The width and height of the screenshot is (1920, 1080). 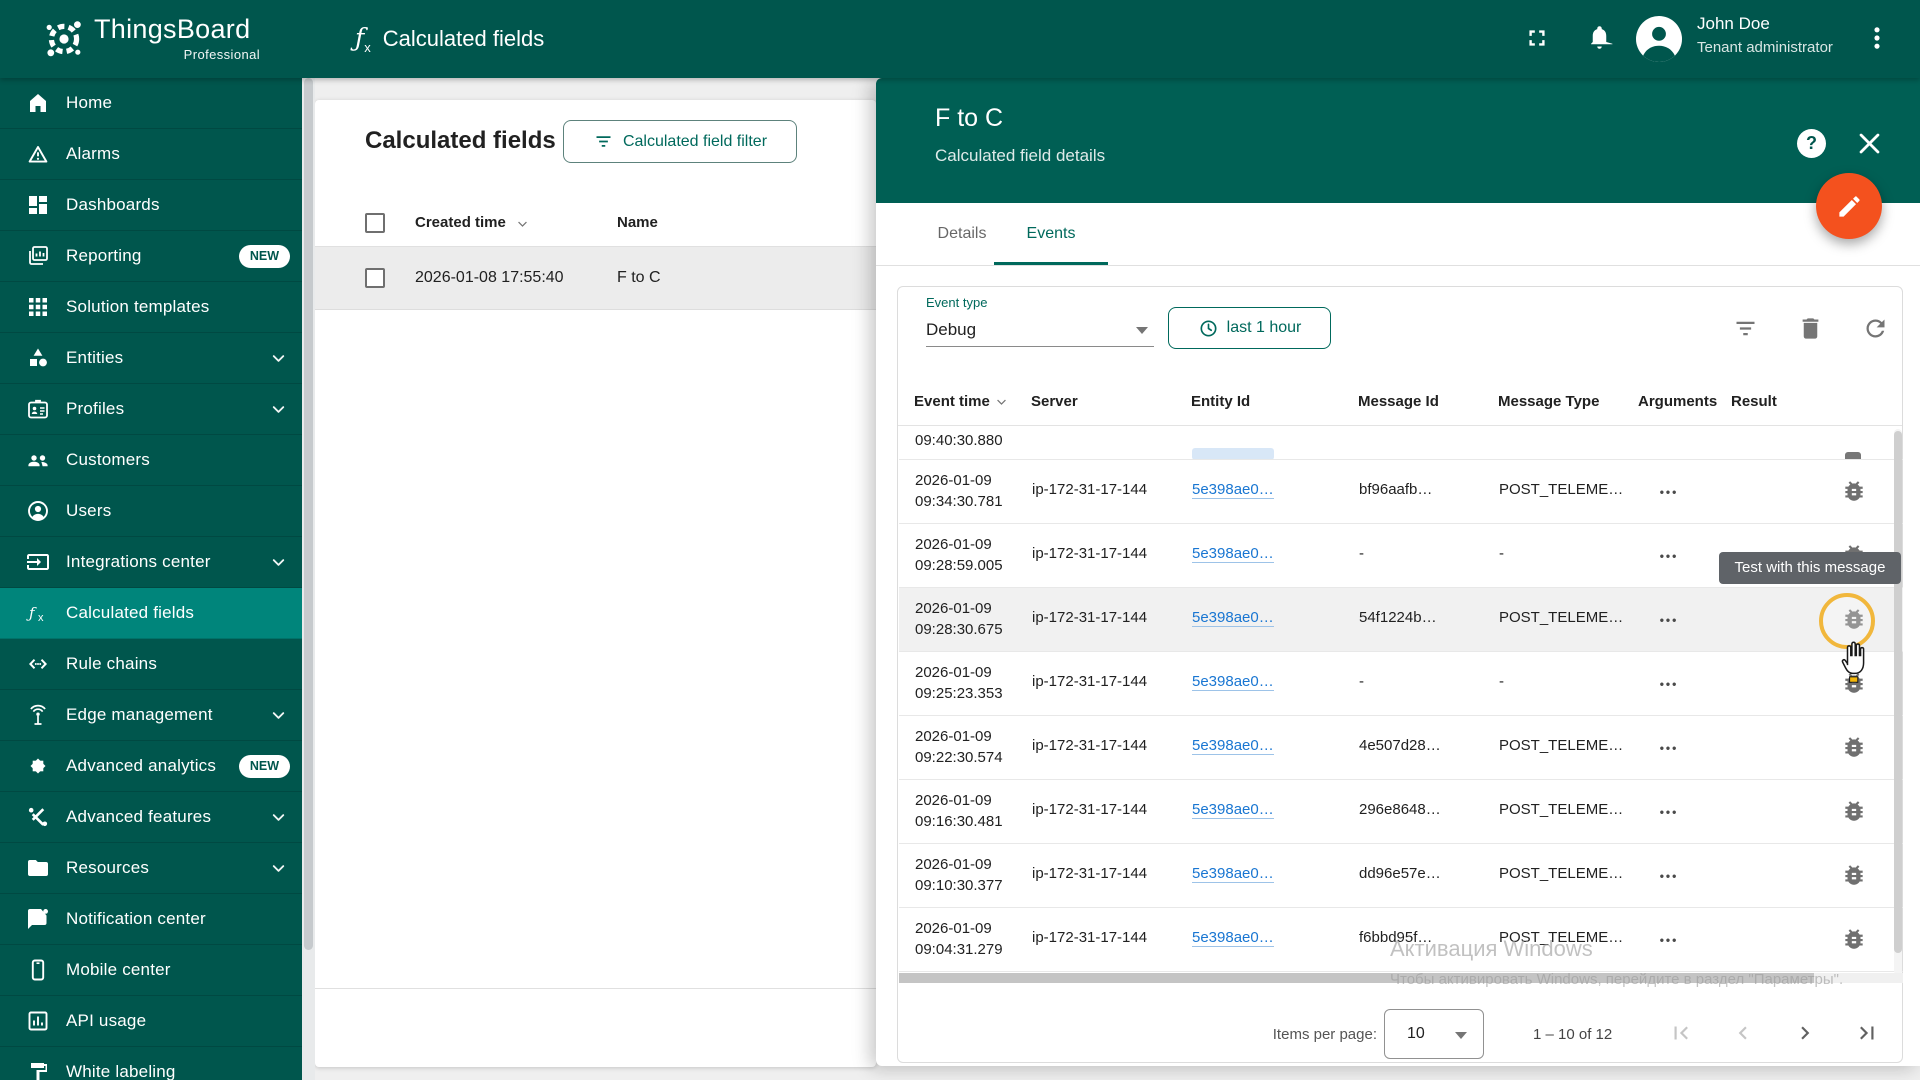 I want to click on pencil-icon, so click(x=1849, y=206).